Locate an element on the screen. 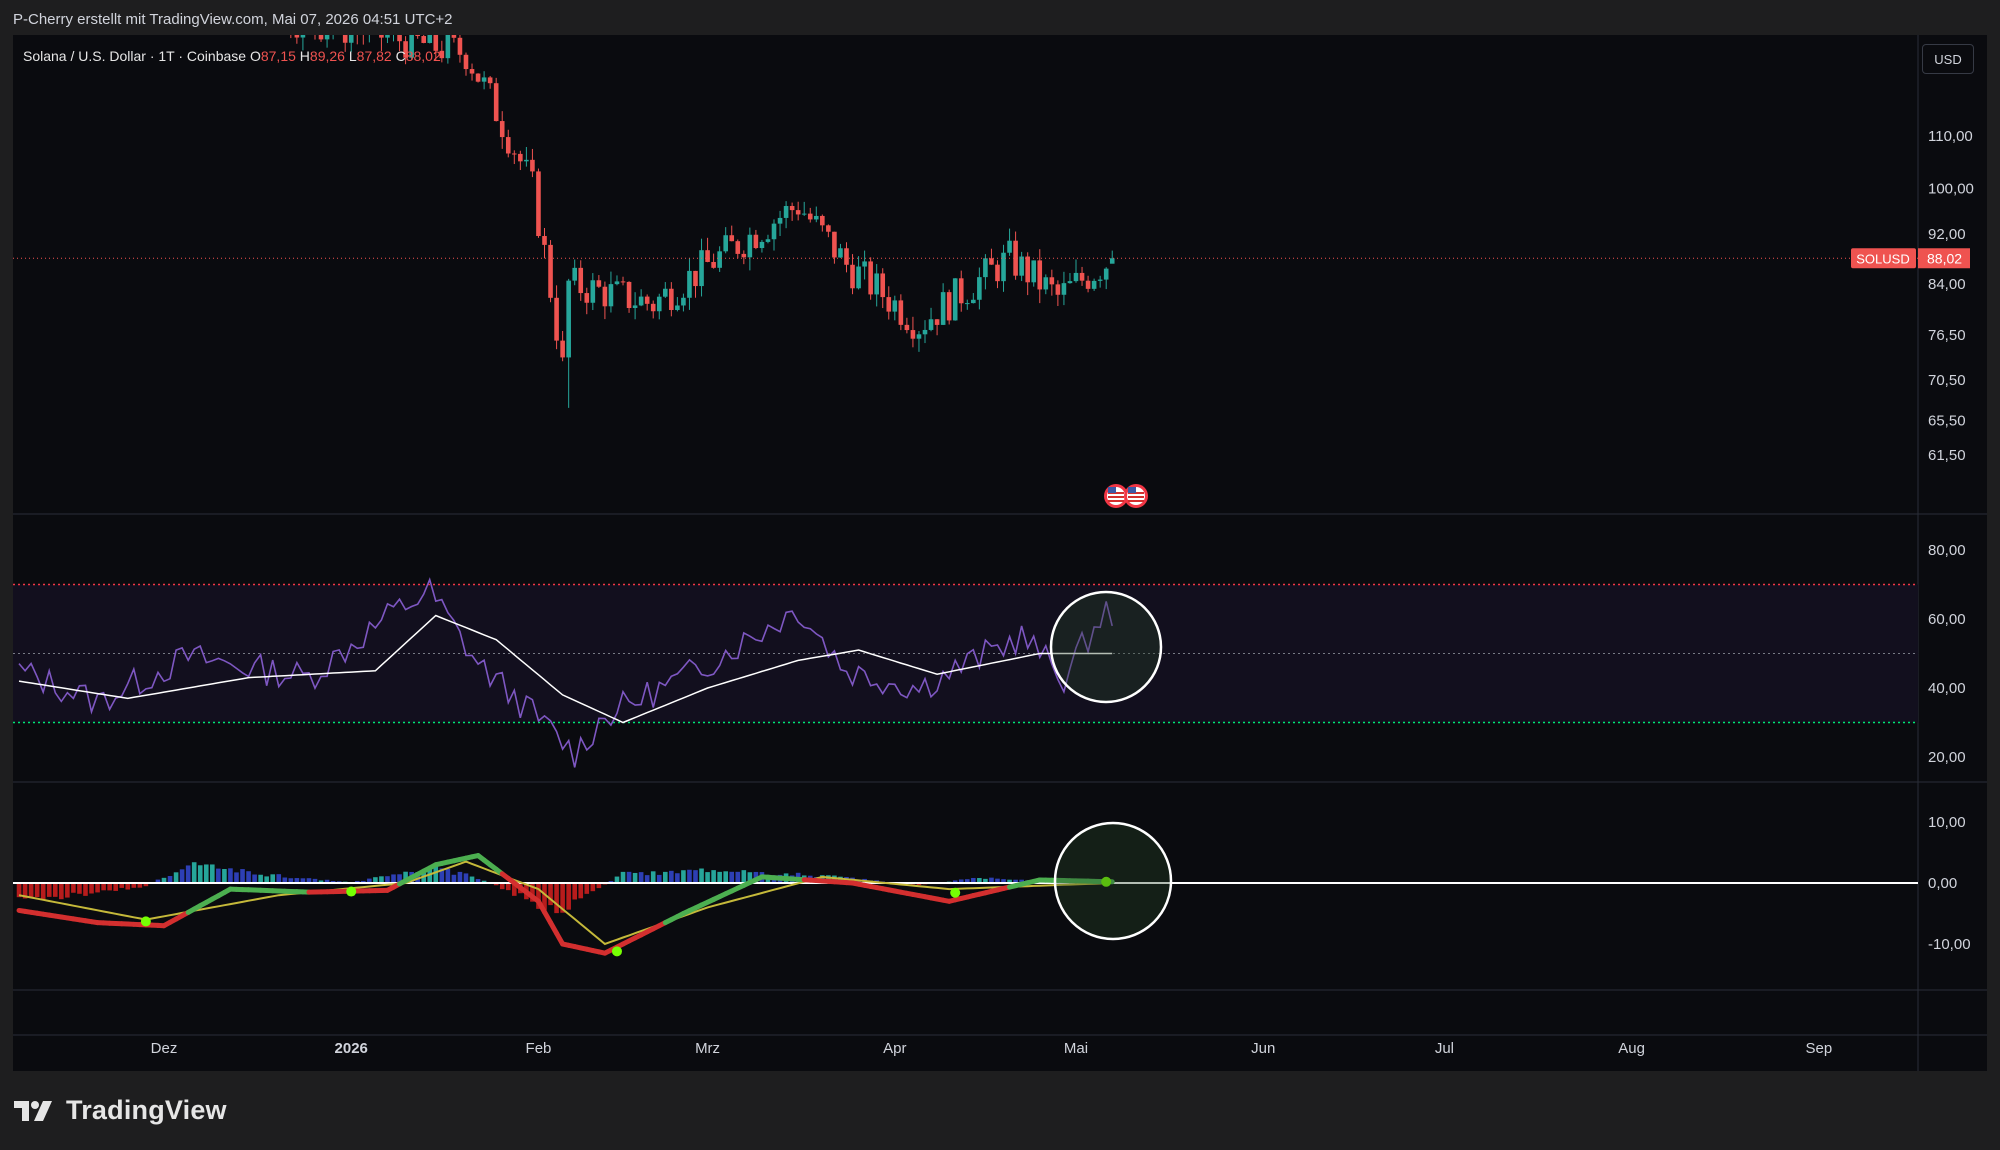  open-label: O is located at coordinates (255, 56).